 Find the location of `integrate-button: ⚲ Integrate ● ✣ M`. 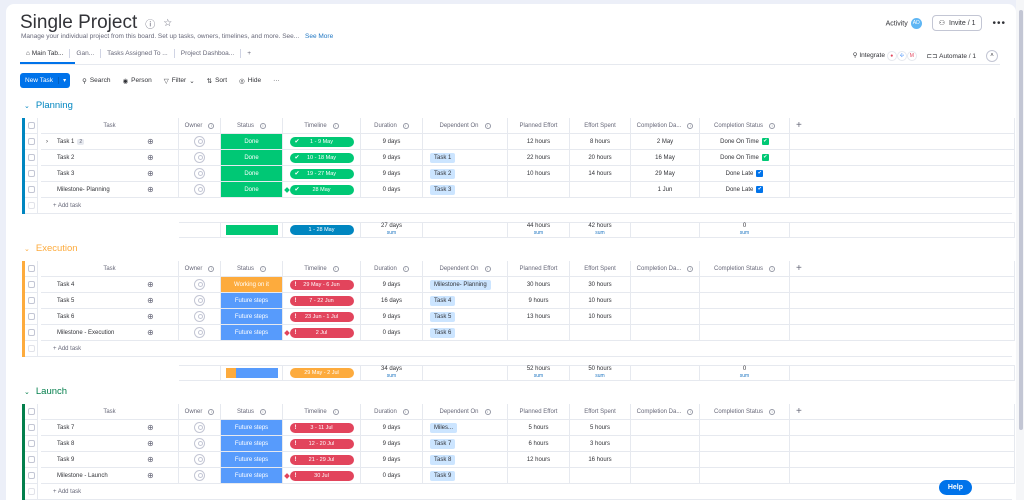

integrate-button: ⚲ Integrate ● ✣ M is located at coordinates (885, 56).